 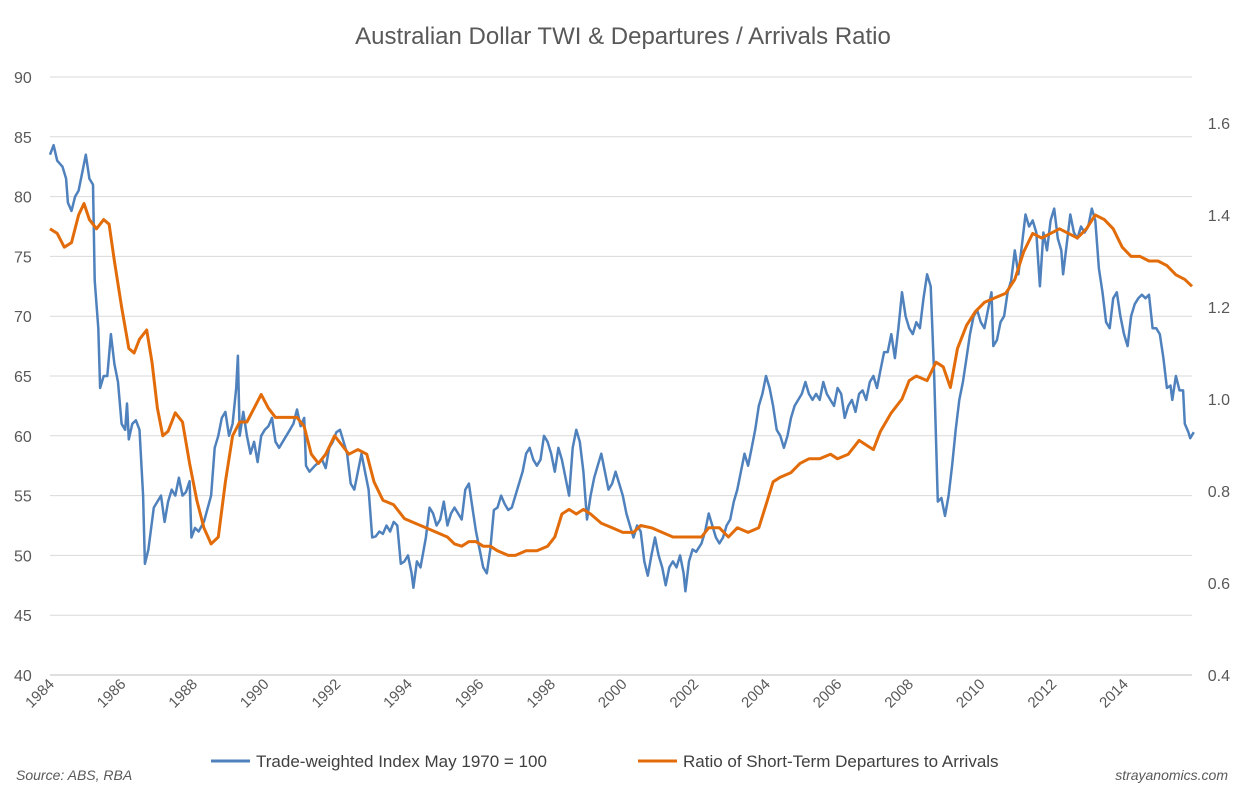 I want to click on x-tick-label: 2010, so click(x=971, y=694).